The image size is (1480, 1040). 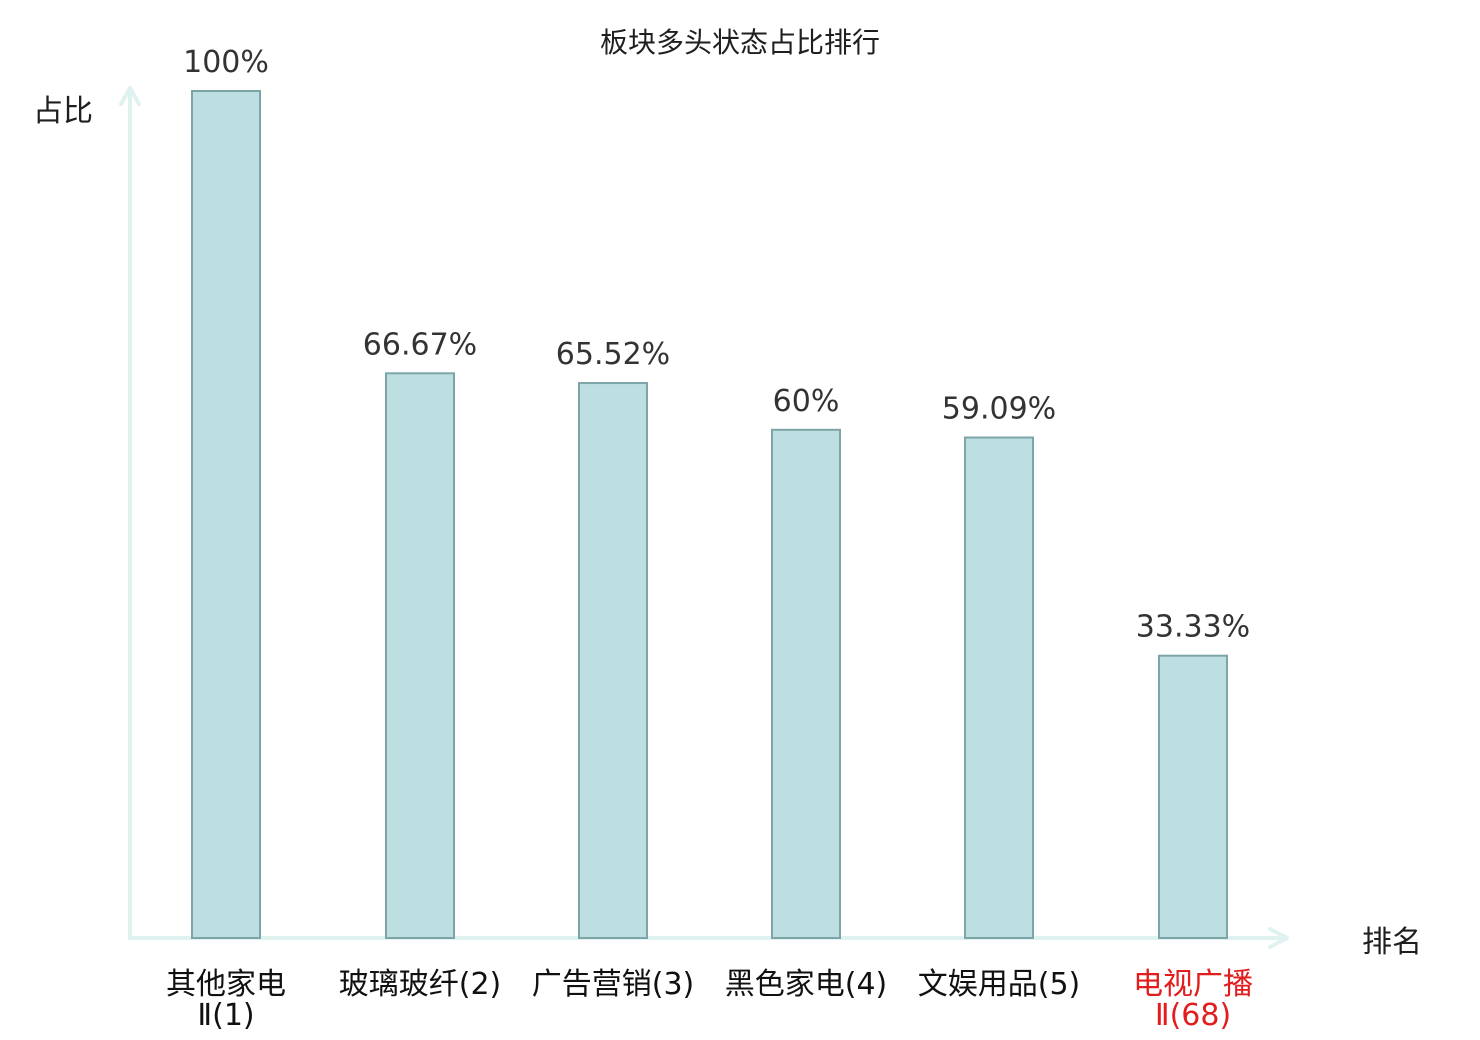 What do you see at coordinates (1193, 984) in the screenshot?
I see `category-label-line1: 电视广播` at bounding box center [1193, 984].